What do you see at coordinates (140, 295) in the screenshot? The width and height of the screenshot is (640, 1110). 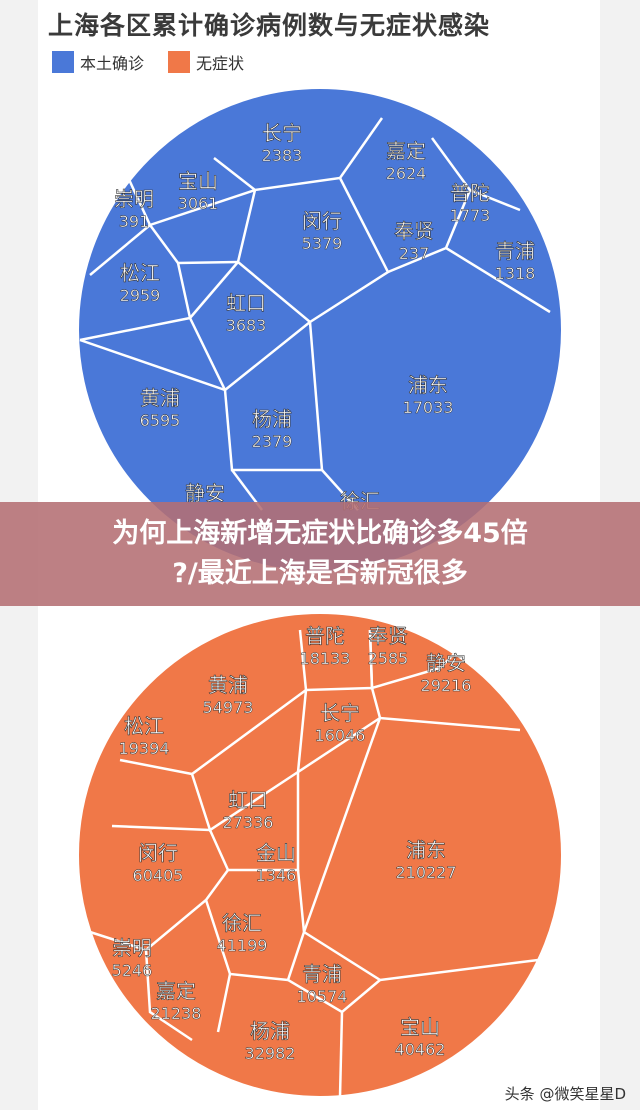 I see `cell-value: 2959` at bounding box center [140, 295].